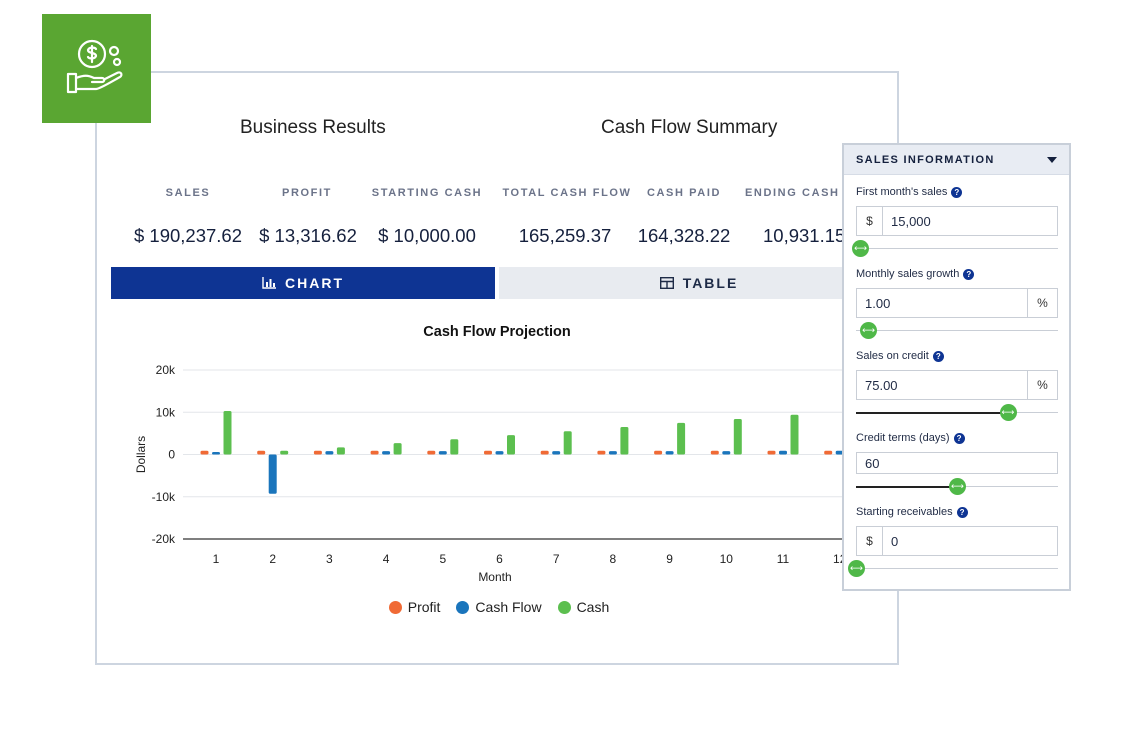  What do you see at coordinates (314, 283) in the screenshot?
I see `tab-chart-label: CHART` at bounding box center [314, 283].